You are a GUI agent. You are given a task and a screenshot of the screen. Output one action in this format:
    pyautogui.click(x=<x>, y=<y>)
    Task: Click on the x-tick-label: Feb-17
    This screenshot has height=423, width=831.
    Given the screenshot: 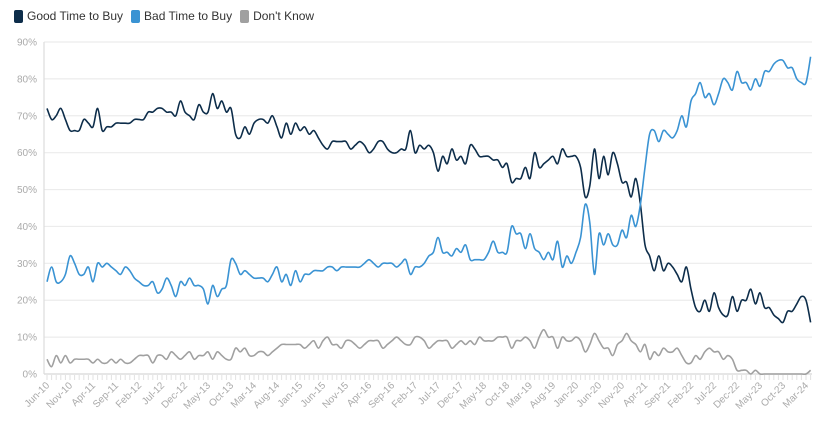 What is the action you would take?
    pyautogui.click(x=405, y=395)
    